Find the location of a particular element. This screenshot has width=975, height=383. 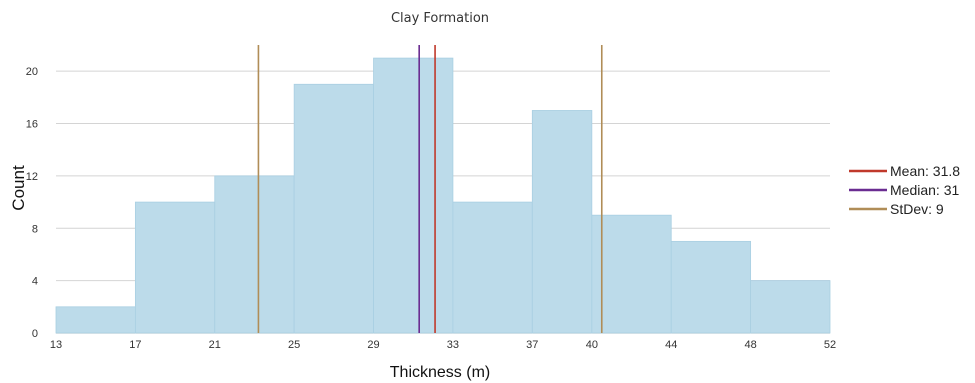

x-tick-label: 37 is located at coordinates (532, 345).